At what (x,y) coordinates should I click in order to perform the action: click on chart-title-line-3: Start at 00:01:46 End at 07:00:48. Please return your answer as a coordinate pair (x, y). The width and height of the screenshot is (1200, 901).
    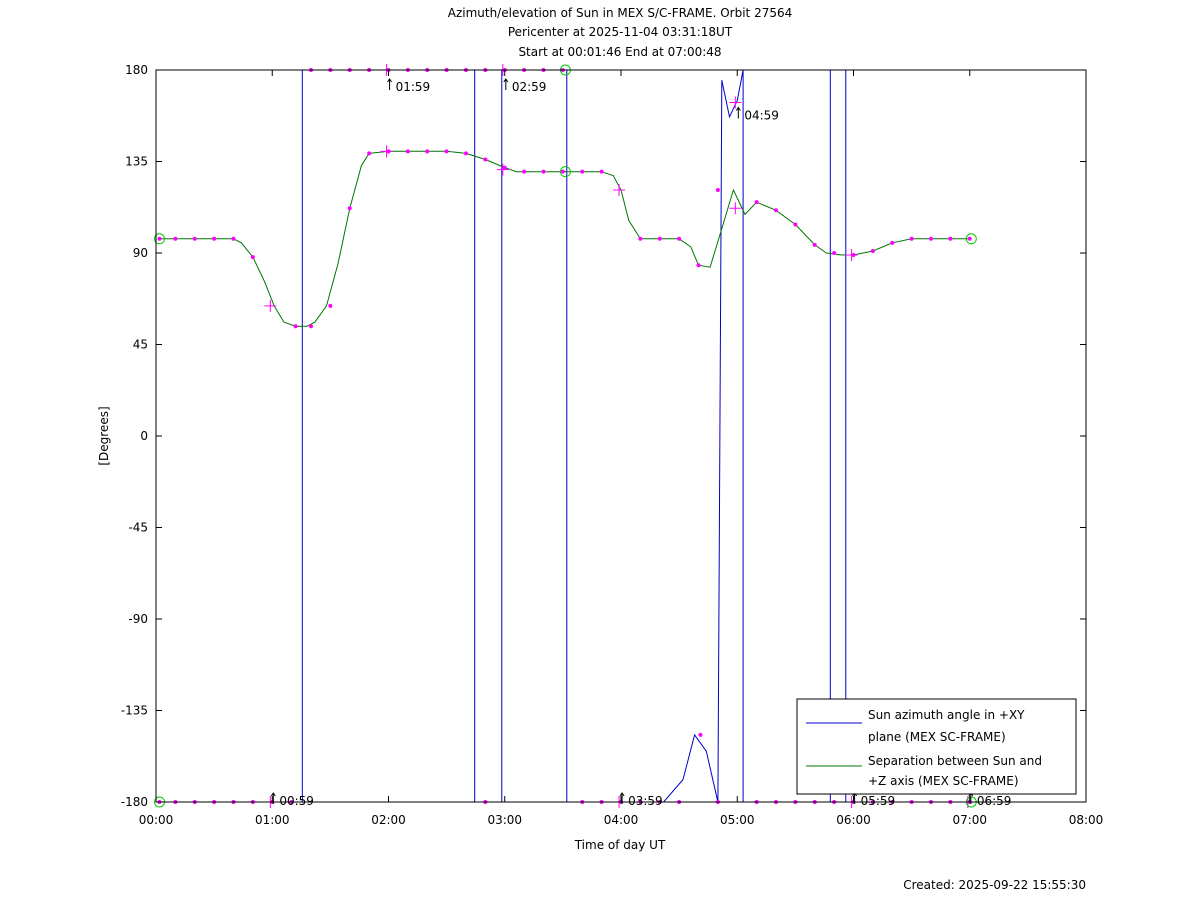
    Looking at the image, I should click on (619, 52).